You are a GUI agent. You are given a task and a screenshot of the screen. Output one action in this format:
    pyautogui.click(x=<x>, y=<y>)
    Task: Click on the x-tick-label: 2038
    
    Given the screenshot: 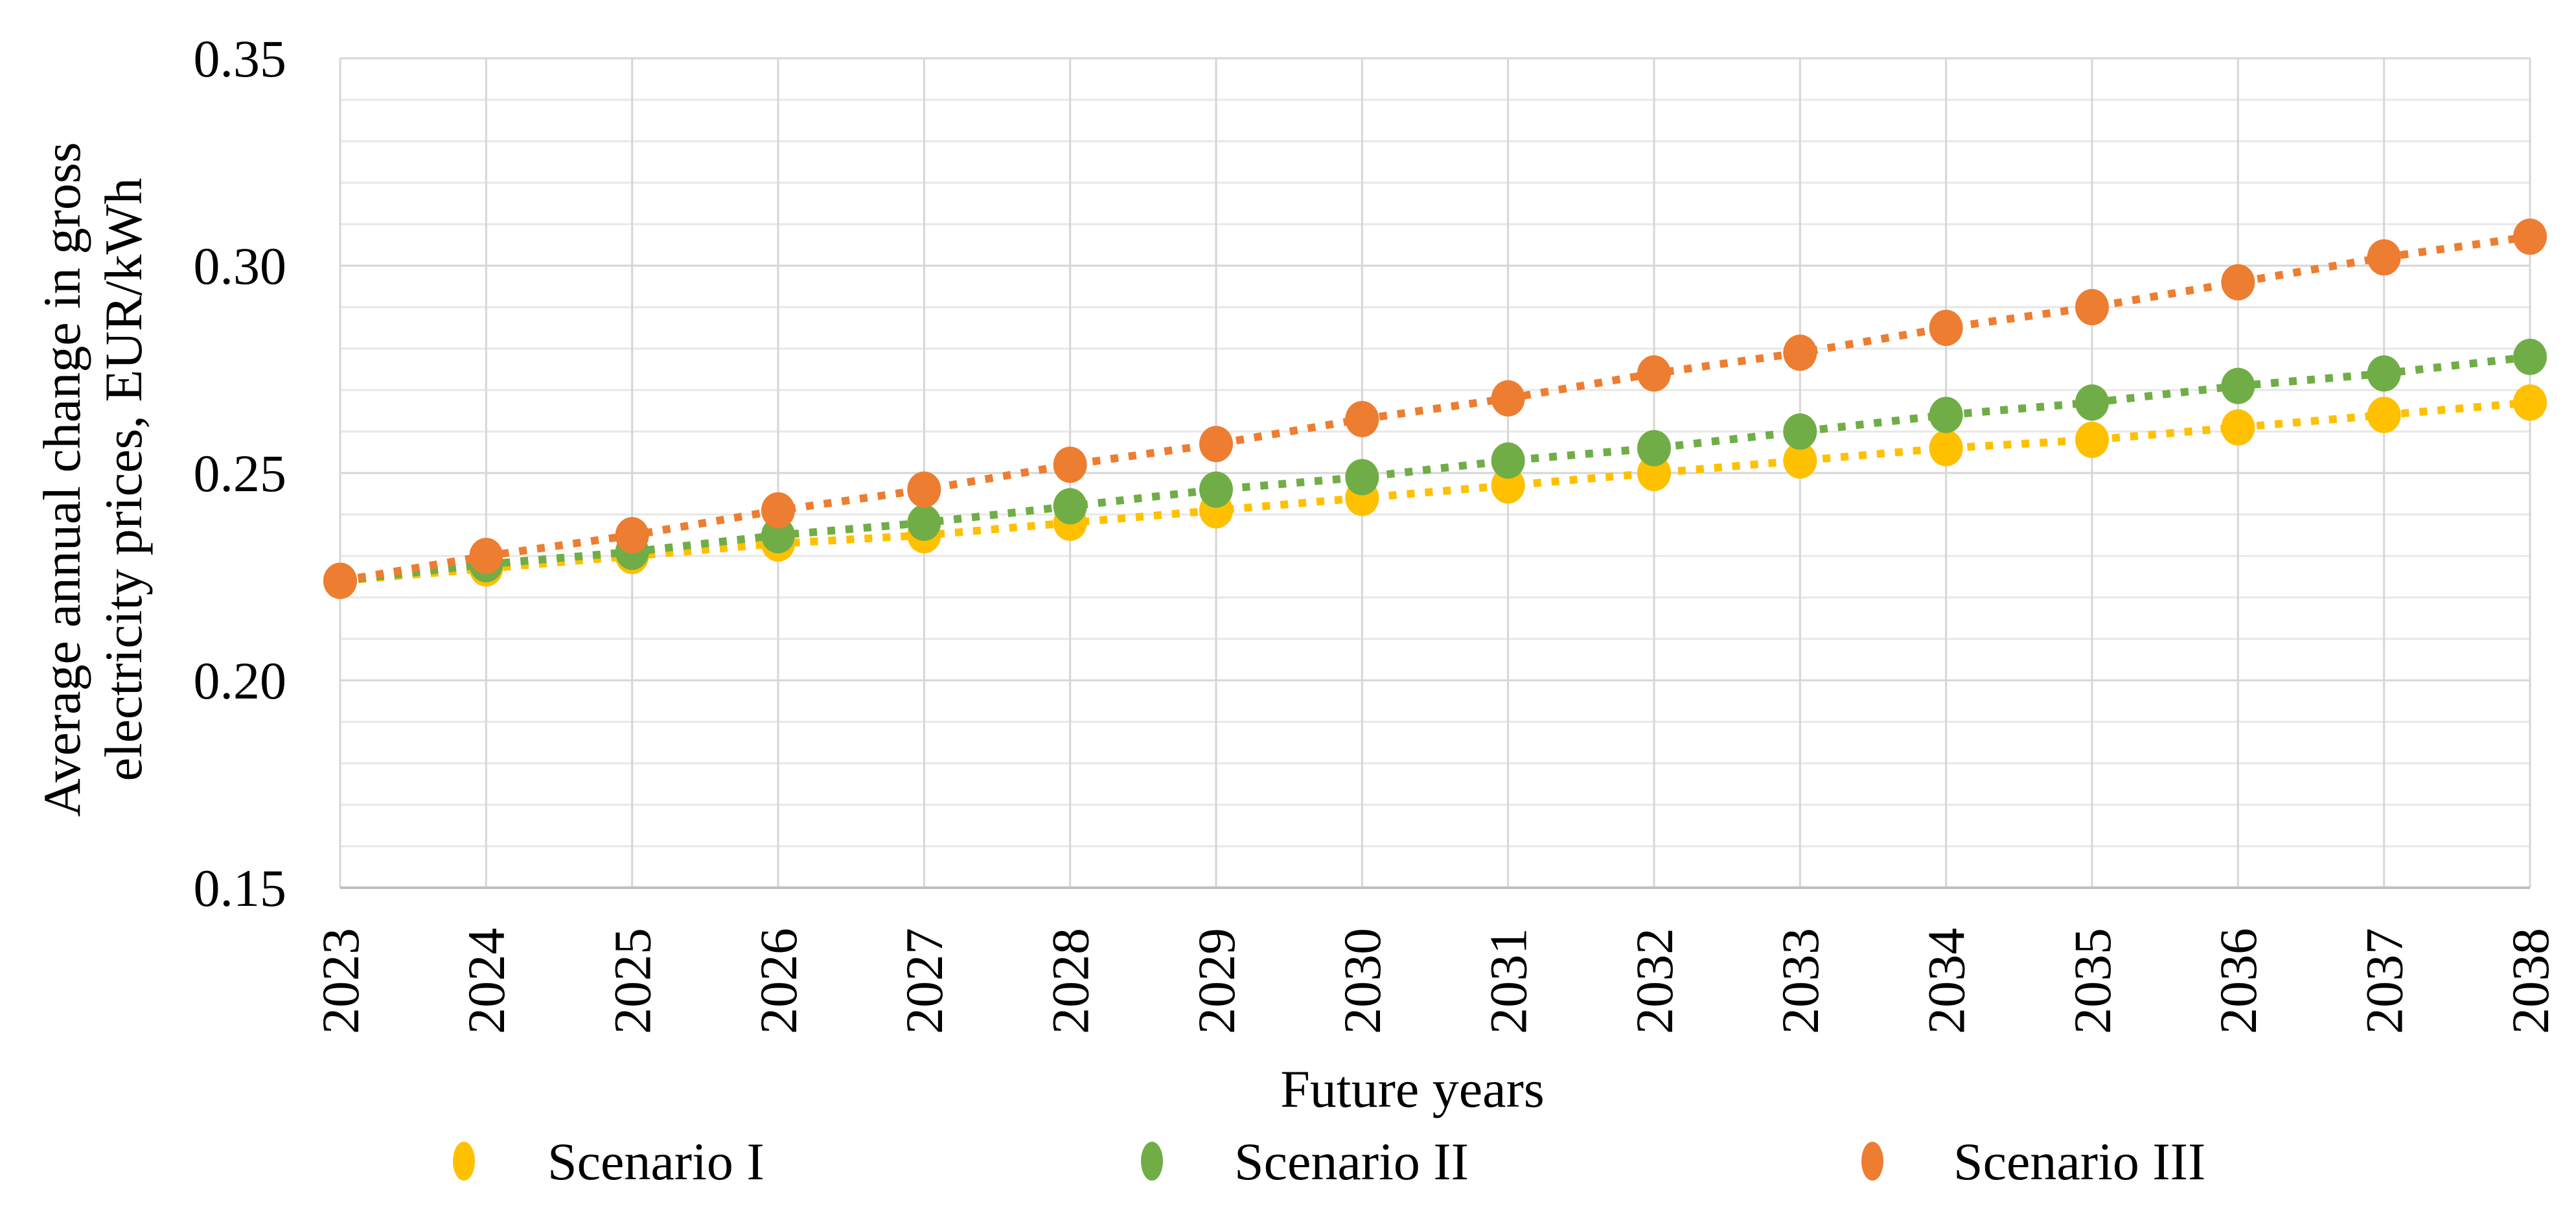 What is the action you would take?
    pyautogui.click(x=2530, y=981)
    